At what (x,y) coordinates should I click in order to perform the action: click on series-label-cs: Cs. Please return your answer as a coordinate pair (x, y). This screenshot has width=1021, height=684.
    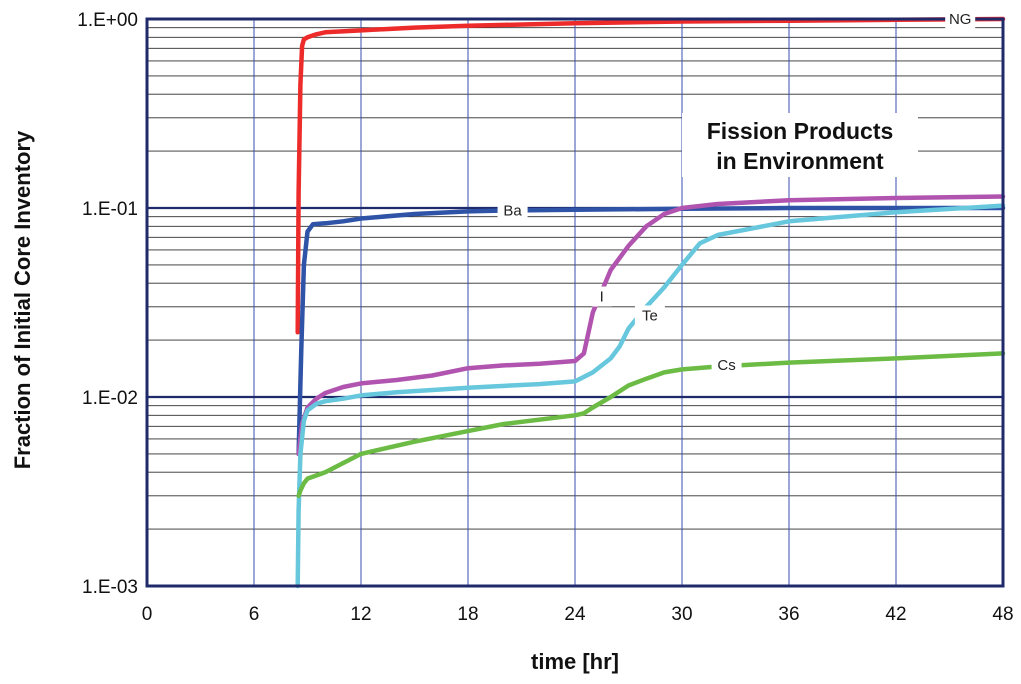
    Looking at the image, I should click on (726, 365).